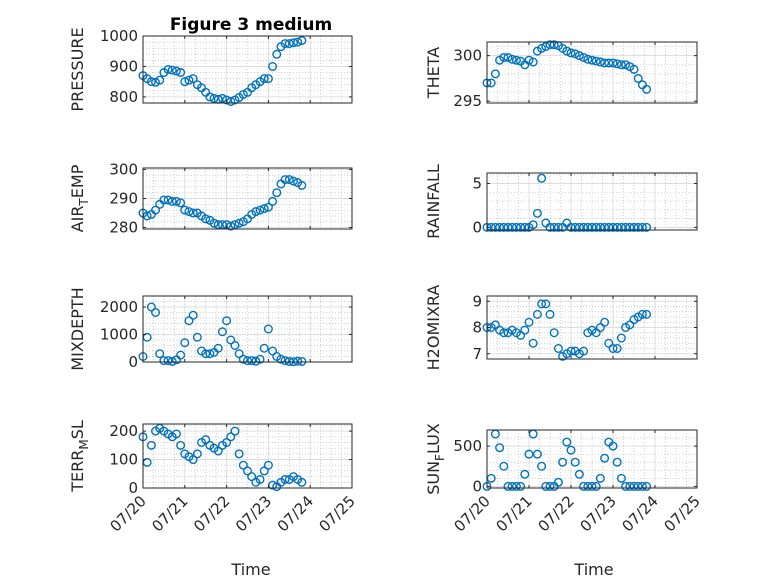 The width and height of the screenshot is (778, 583). What do you see at coordinates (119, 36) in the screenshot?
I see `y-tick-label: 1000` at bounding box center [119, 36].